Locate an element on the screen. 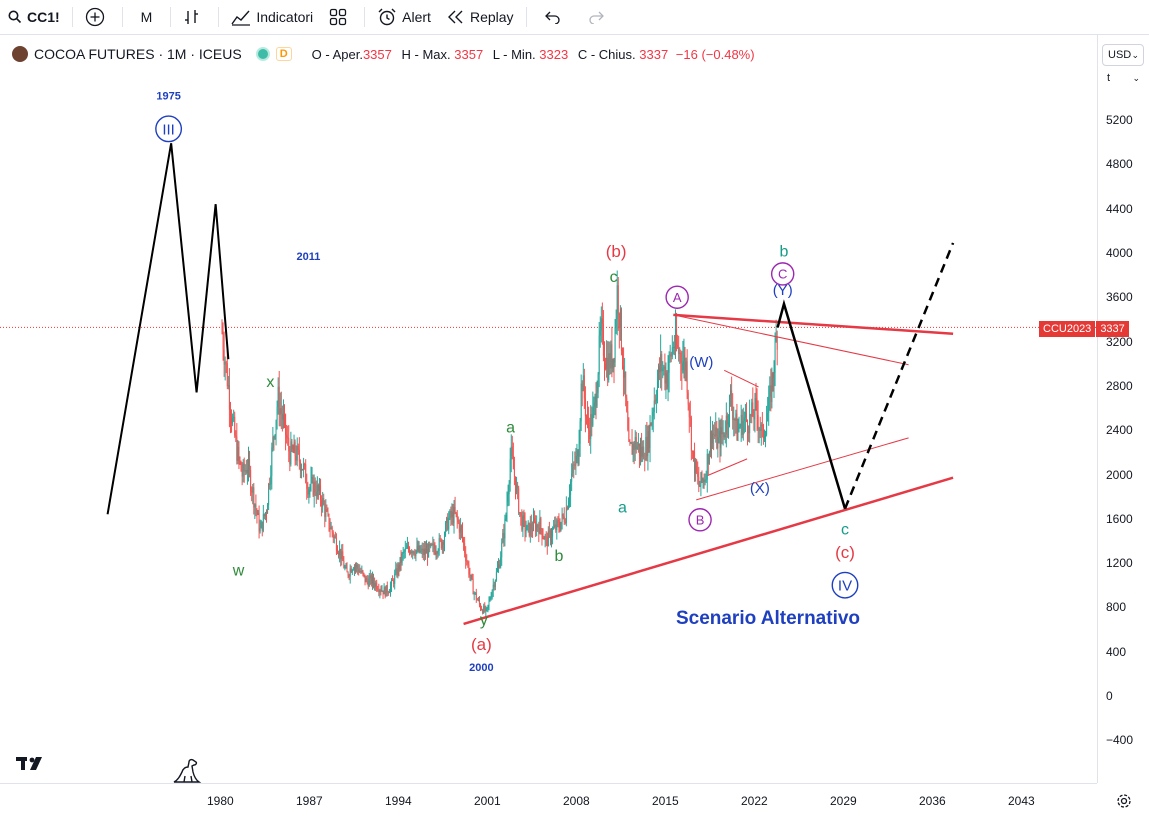 The height and width of the screenshot is (819, 1149). price-tick-label: 2400 is located at coordinates (1119, 430).